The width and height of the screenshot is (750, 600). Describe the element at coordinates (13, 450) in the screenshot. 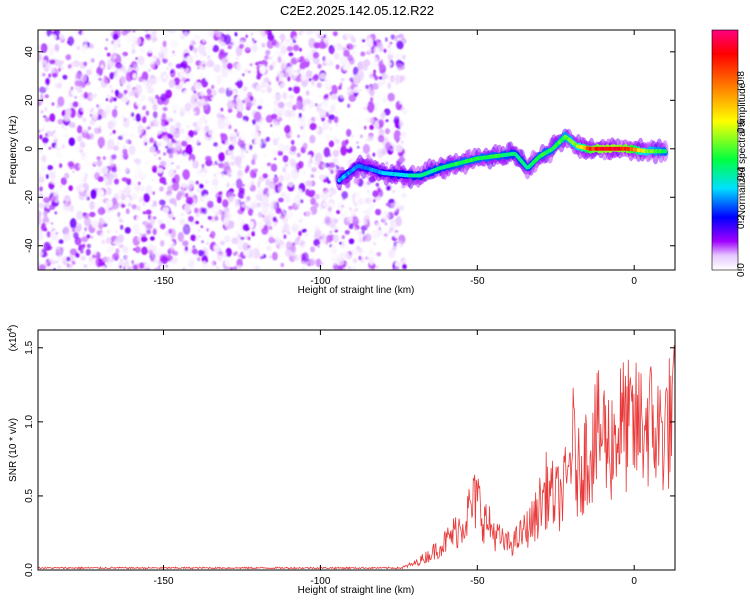

I see `snr-y-axis-label: SNR (10 * v/v)` at that location.